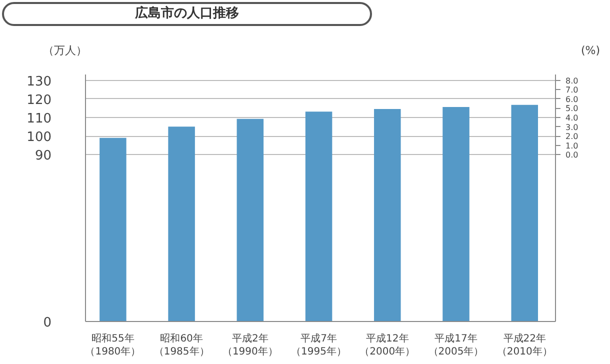  Describe the element at coordinates (43, 156) in the screenshot. I see `y-tick-label: 90` at that location.